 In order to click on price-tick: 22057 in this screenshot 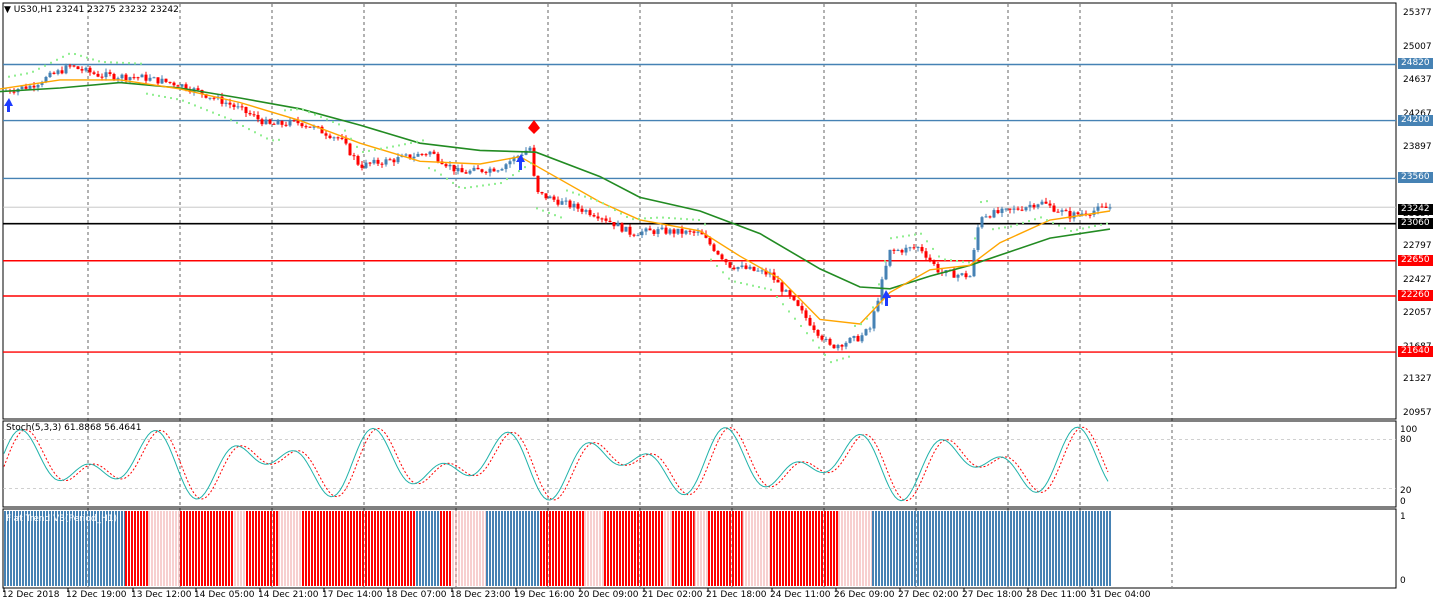, I will do `click(1417, 313)`.